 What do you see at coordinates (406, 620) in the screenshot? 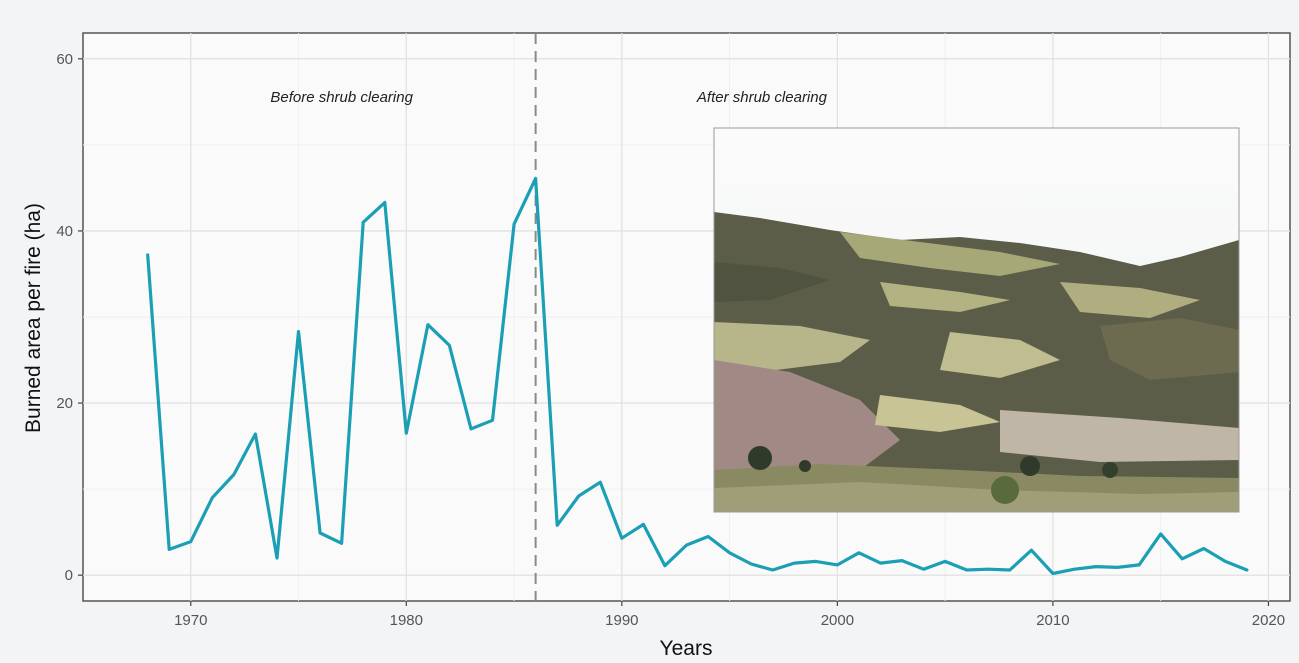
I see `x-tick-label: 1980` at bounding box center [406, 620].